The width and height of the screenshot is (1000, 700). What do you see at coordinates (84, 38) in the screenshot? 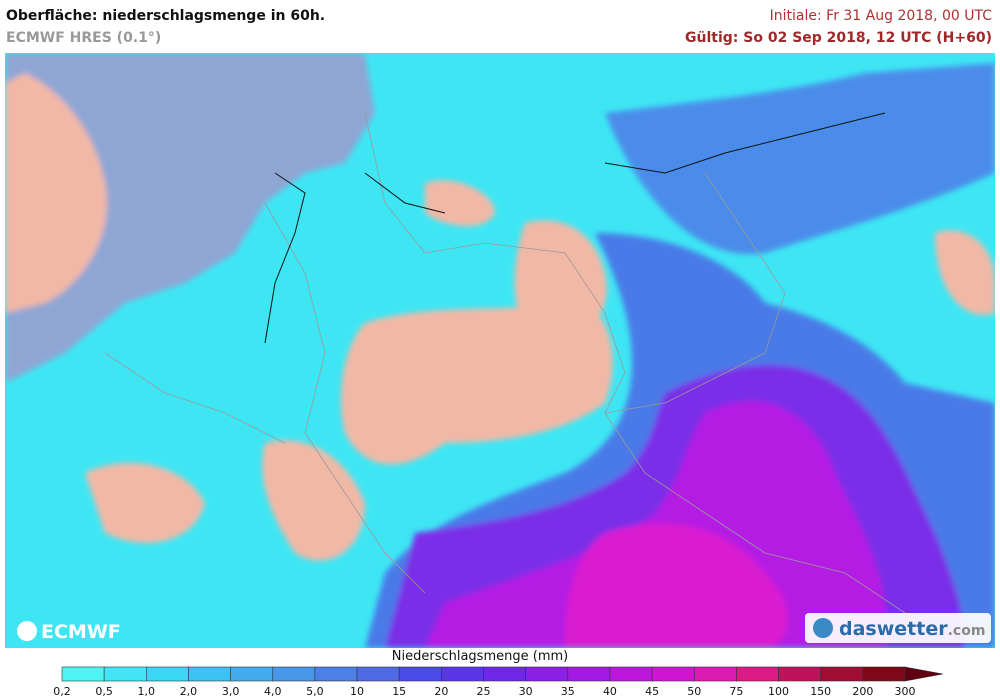
I see `subtitle: ECMWF HRES (0.1°)` at bounding box center [84, 38].